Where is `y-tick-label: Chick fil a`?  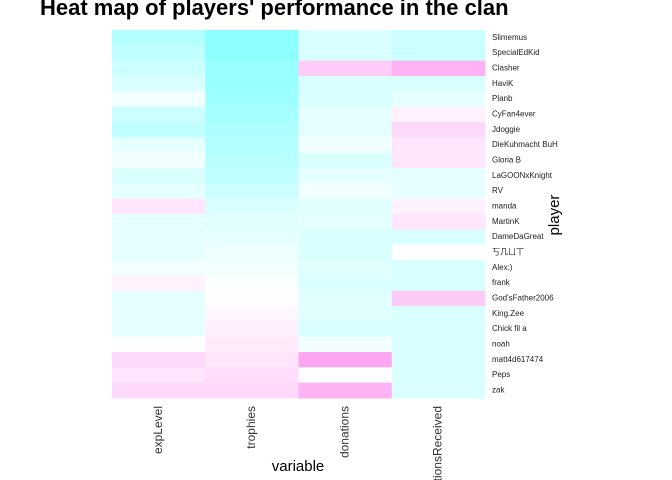 y-tick-label: Chick fil a is located at coordinates (509, 328).